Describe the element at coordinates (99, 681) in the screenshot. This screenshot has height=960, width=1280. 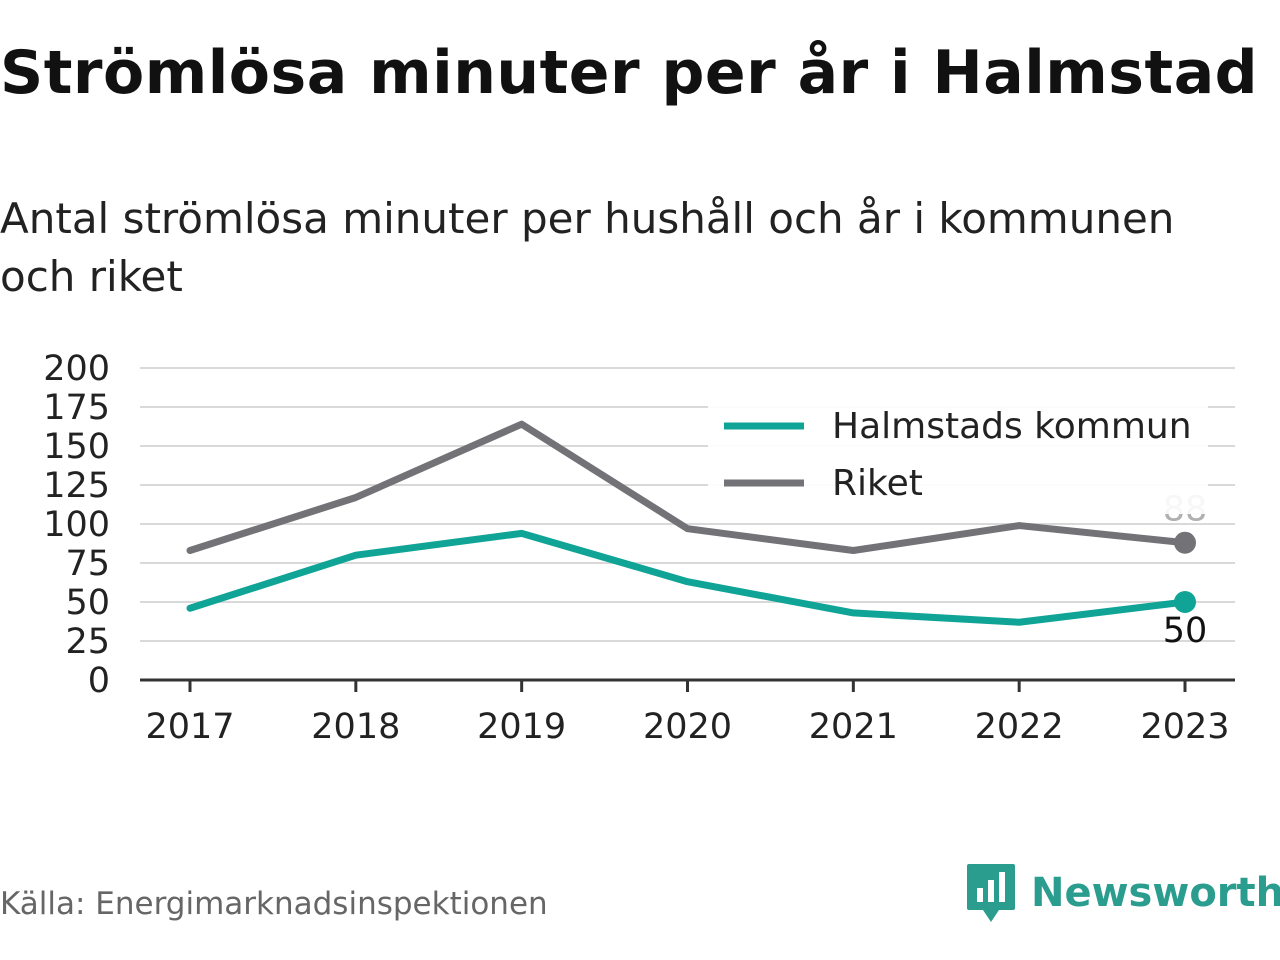
I see `y-tick-label: 0` at that location.